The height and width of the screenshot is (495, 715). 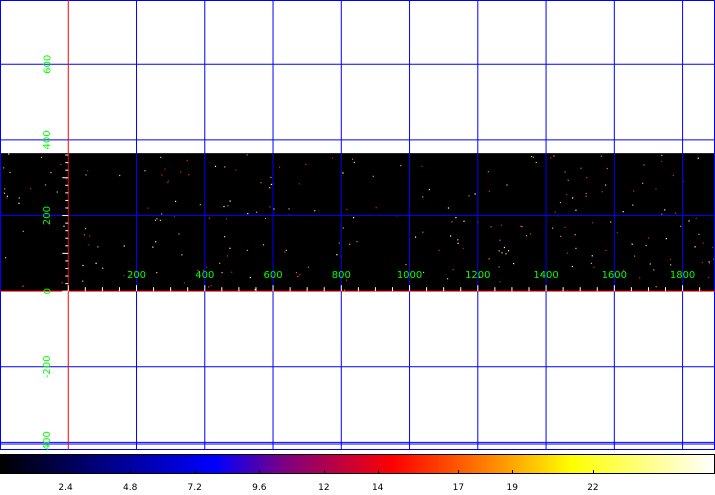 I want to click on colorbar: 2.4 4.8 7.2 9.6 12 14 17 19 22, so click(x=357, y=472).